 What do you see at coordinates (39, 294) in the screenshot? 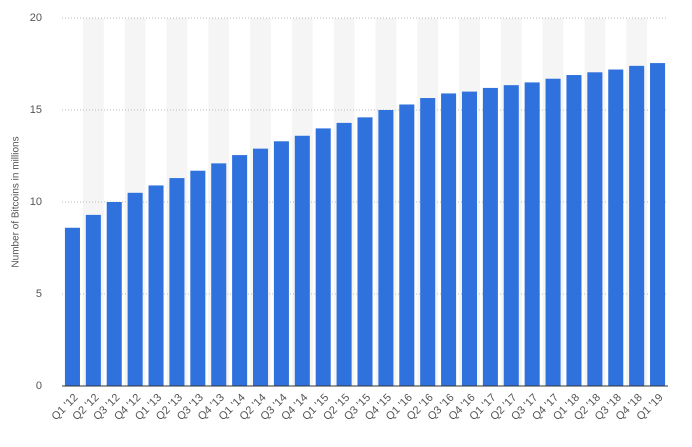
I see `y-tick-label: 5` at bounding box center [39, 294].